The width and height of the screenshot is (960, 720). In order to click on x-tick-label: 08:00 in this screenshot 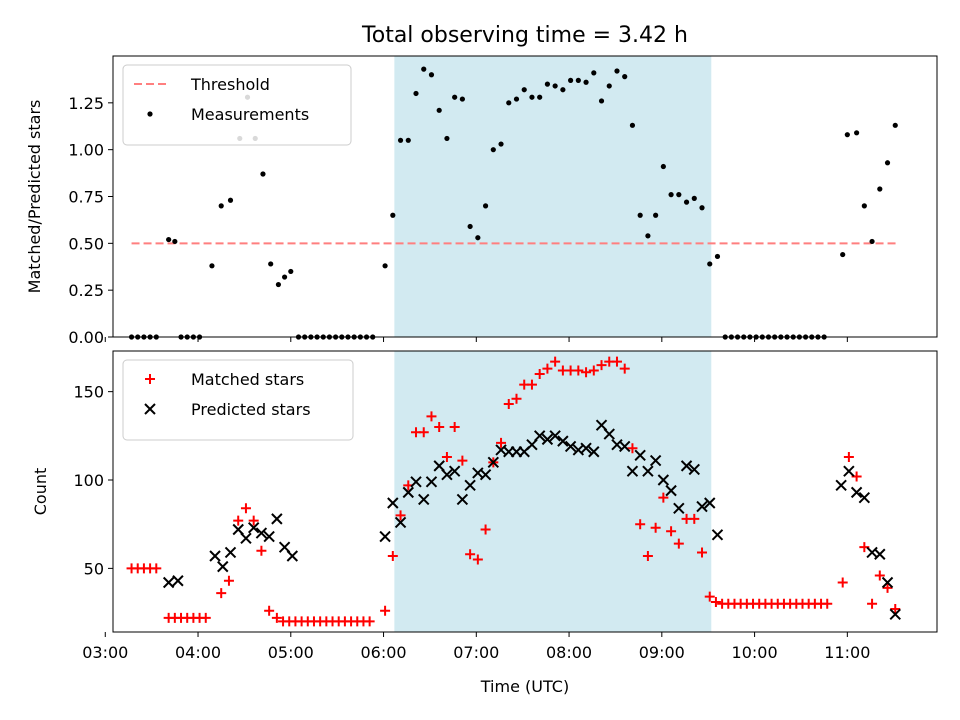, I will do `click(569, 652)`.